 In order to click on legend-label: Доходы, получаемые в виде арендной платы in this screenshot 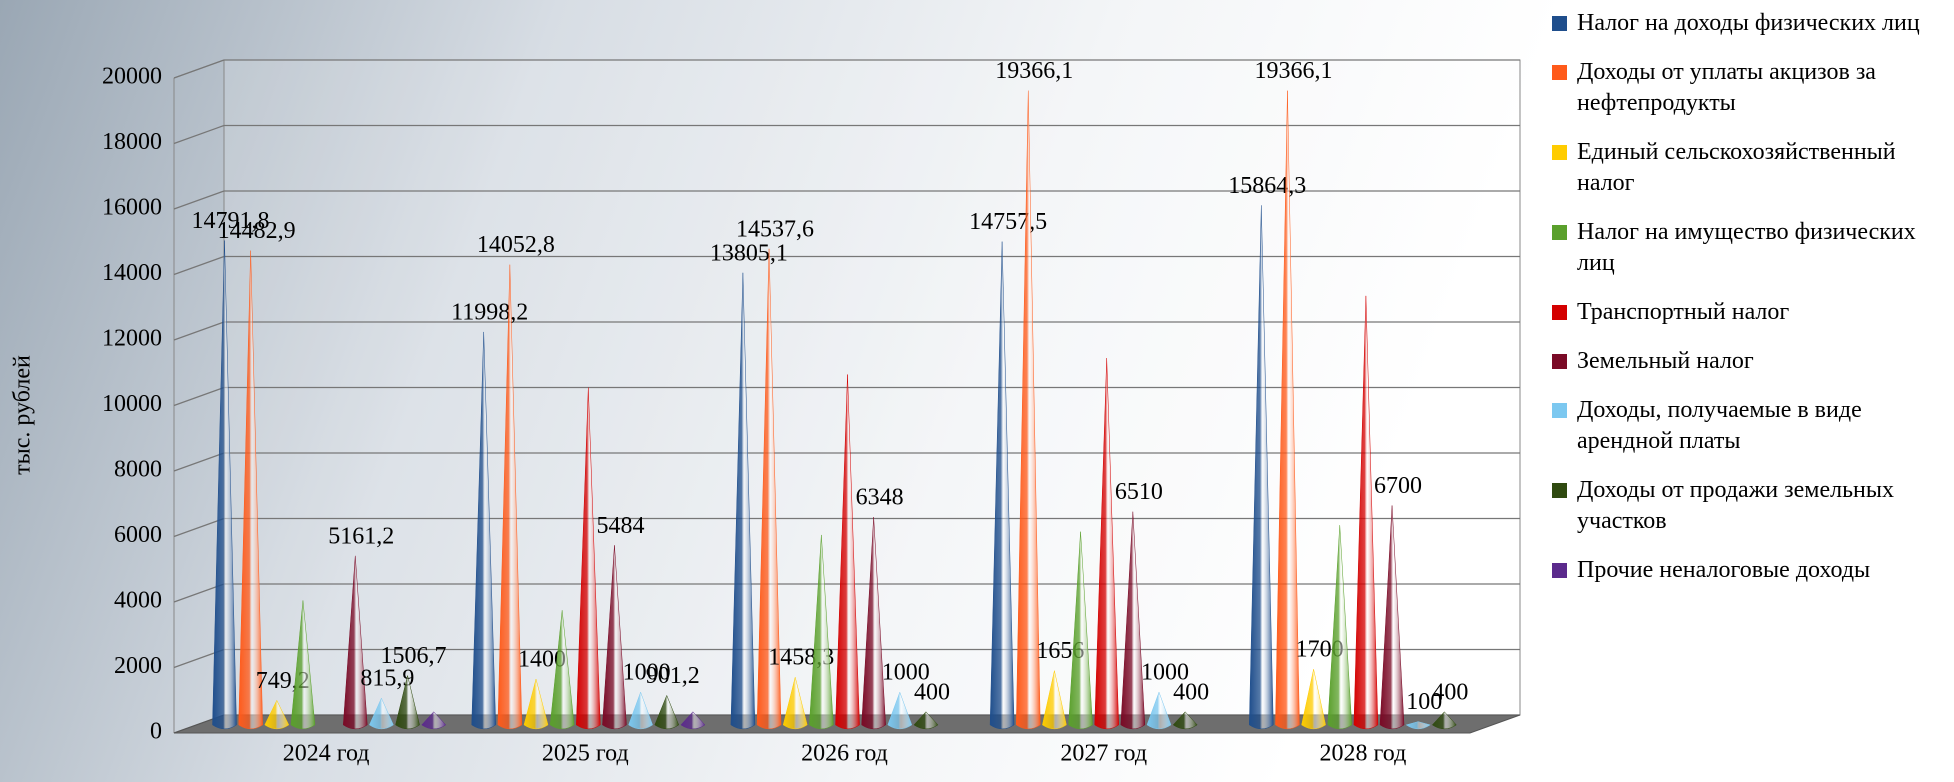, I will do `click(1719, 425)`.